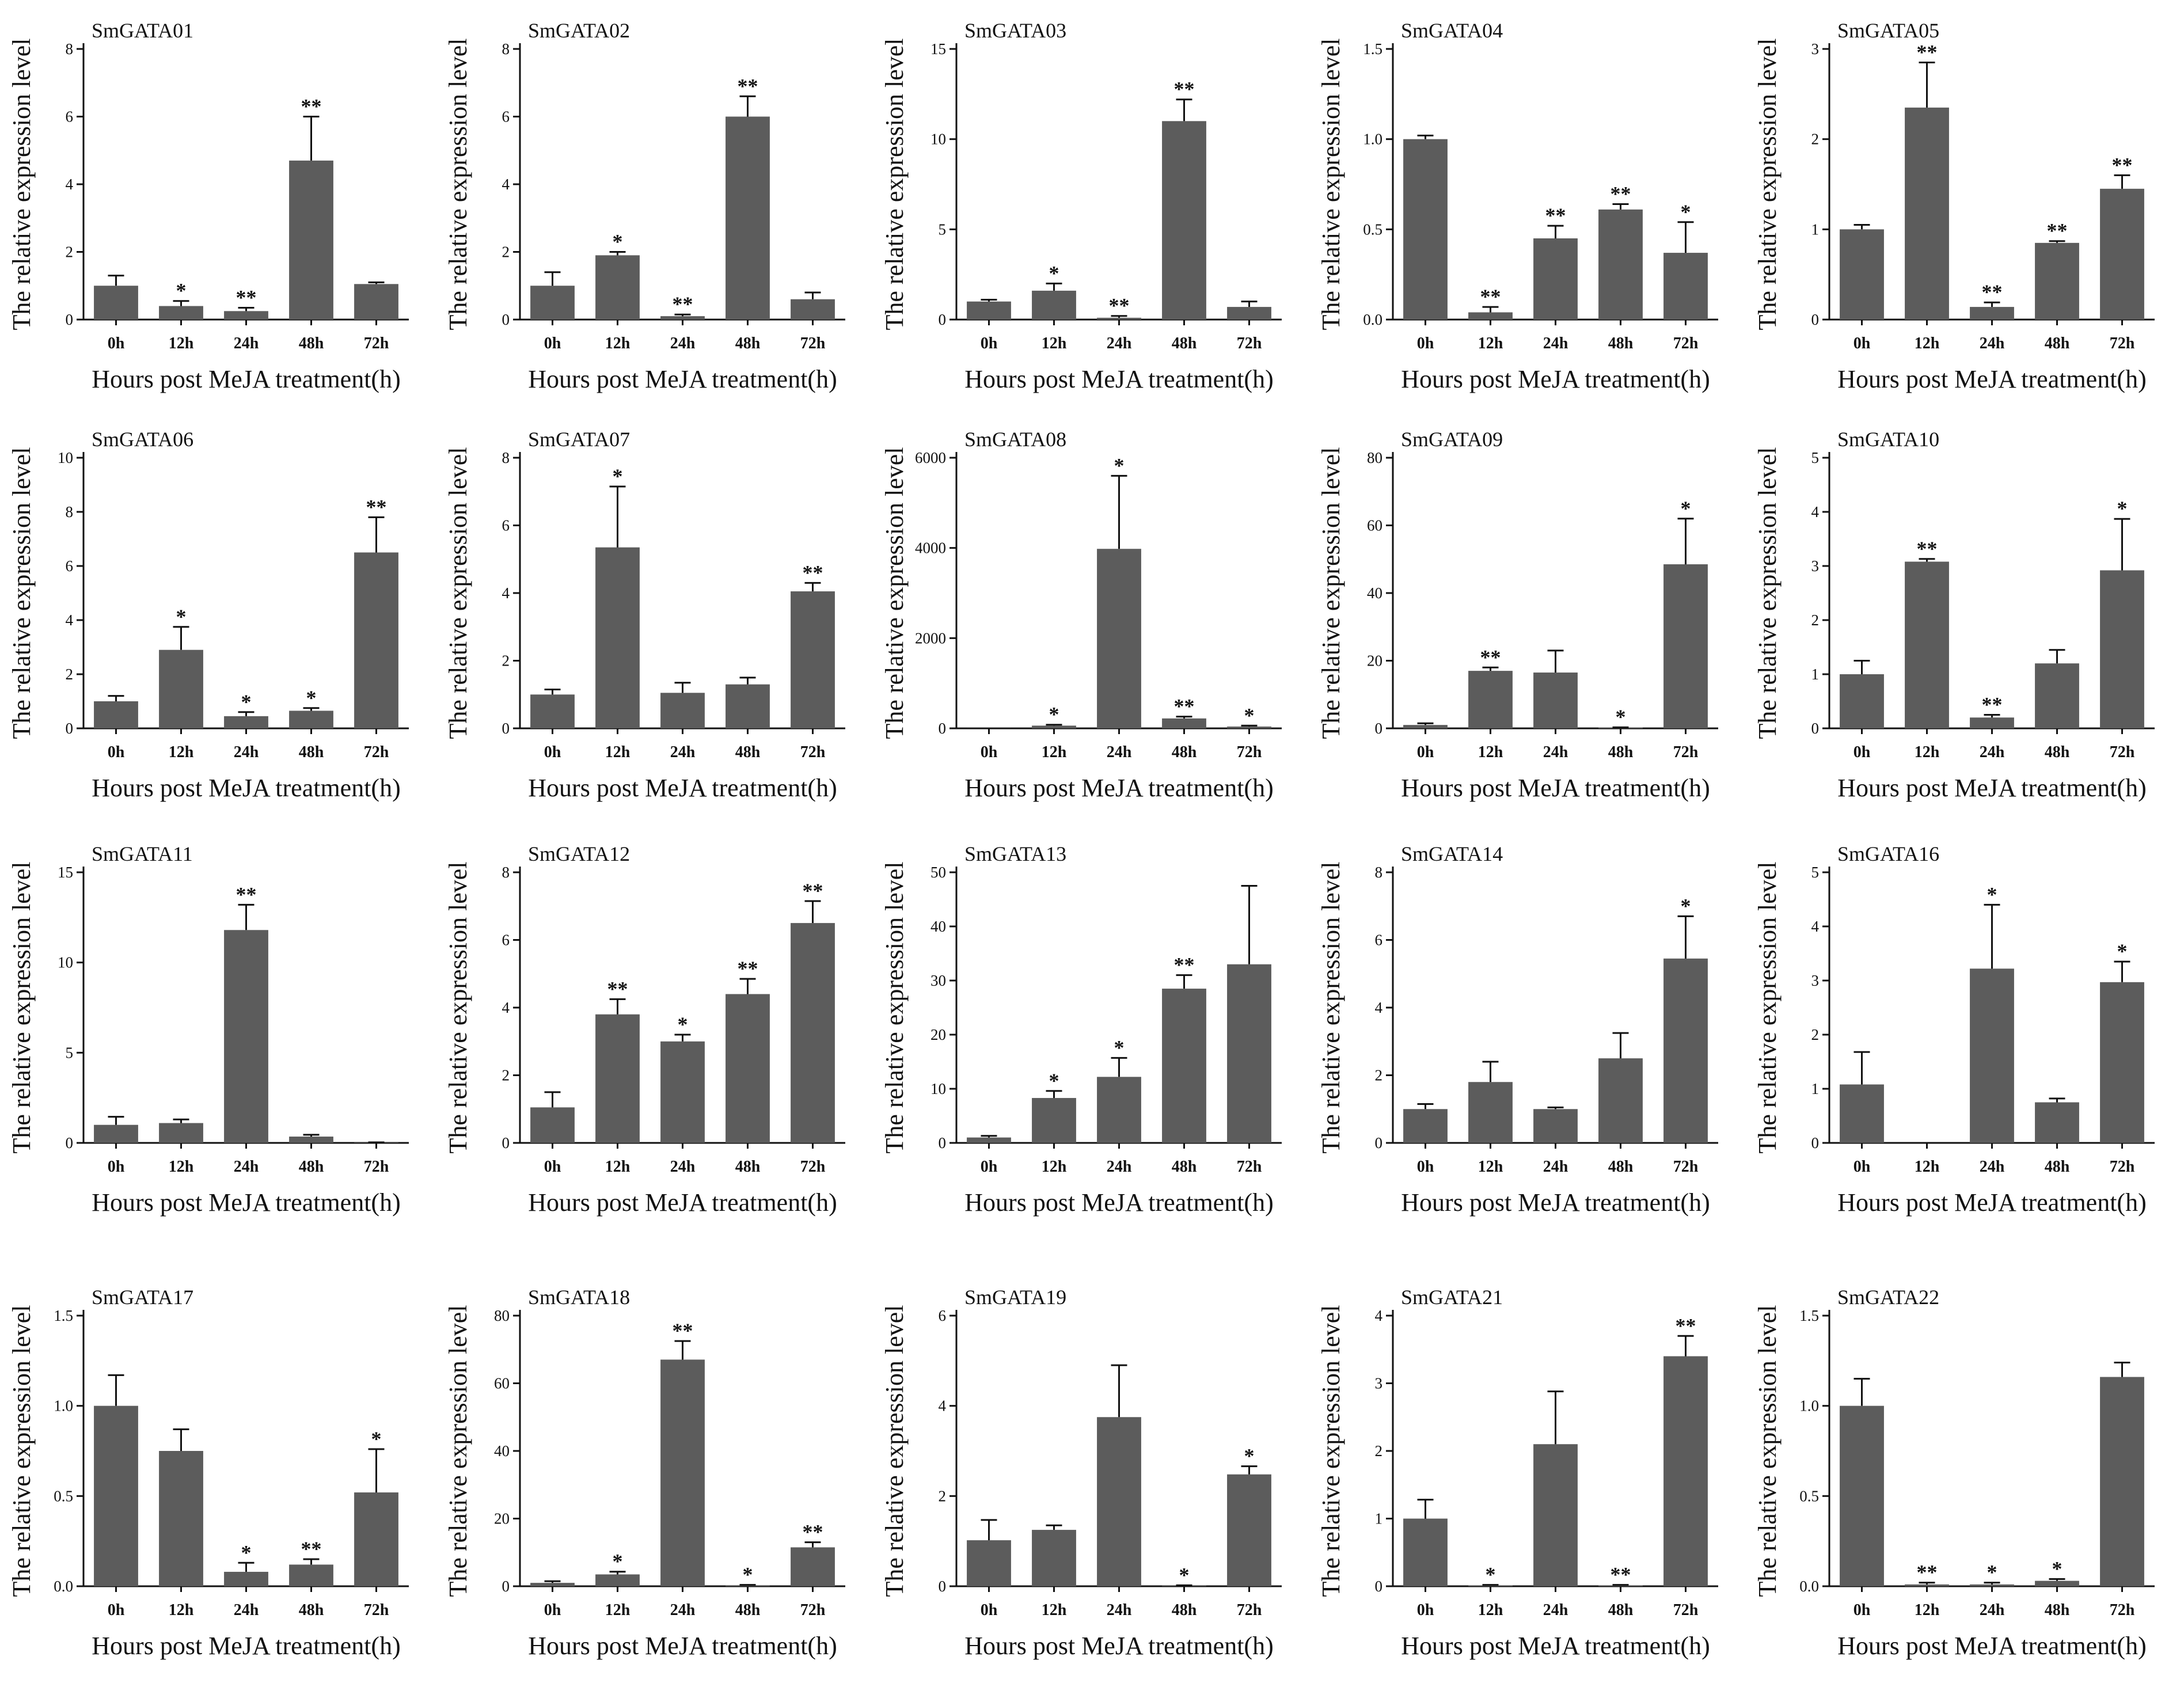 The width and height of the screenshot is (2184, 1687). I want to click on chart-title: SmGATA08, so click(1015, 439).